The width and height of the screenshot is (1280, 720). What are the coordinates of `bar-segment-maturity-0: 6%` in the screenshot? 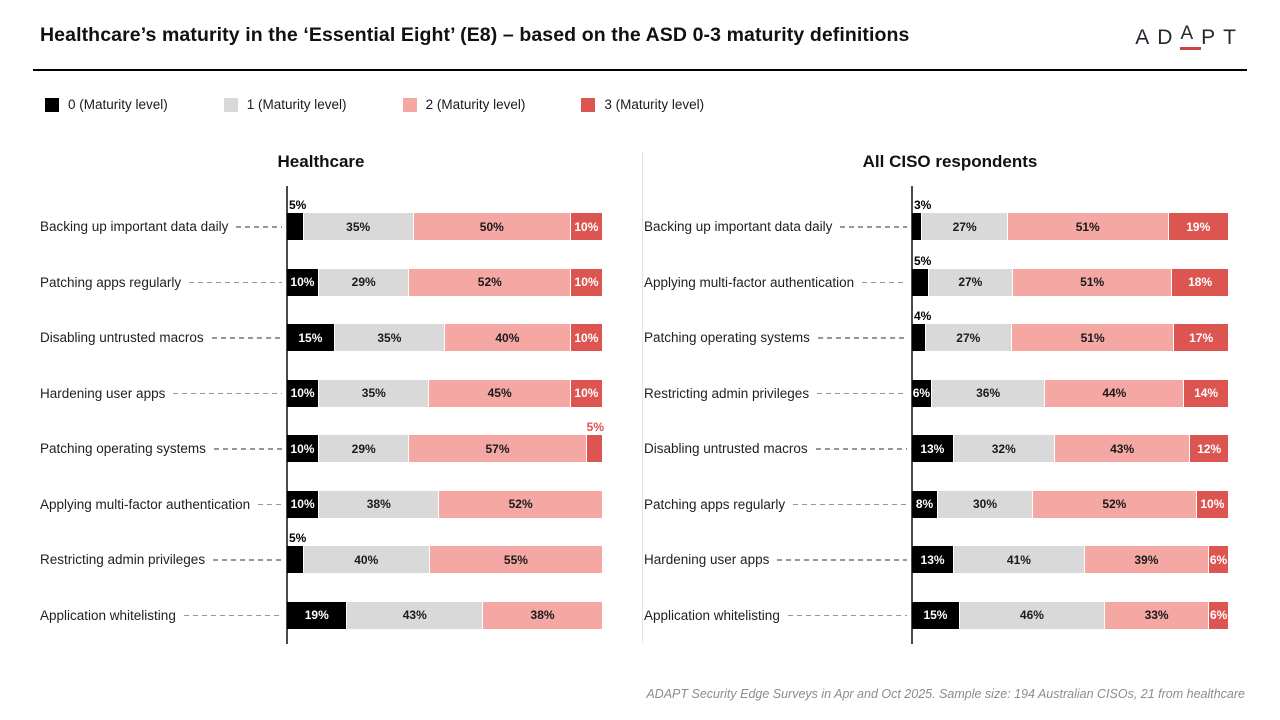 It's located at (921, 393).